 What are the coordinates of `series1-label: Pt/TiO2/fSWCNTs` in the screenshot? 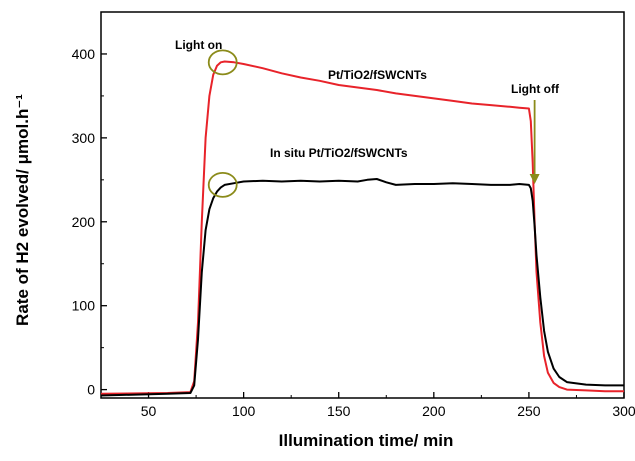 It's located at (377, 75).